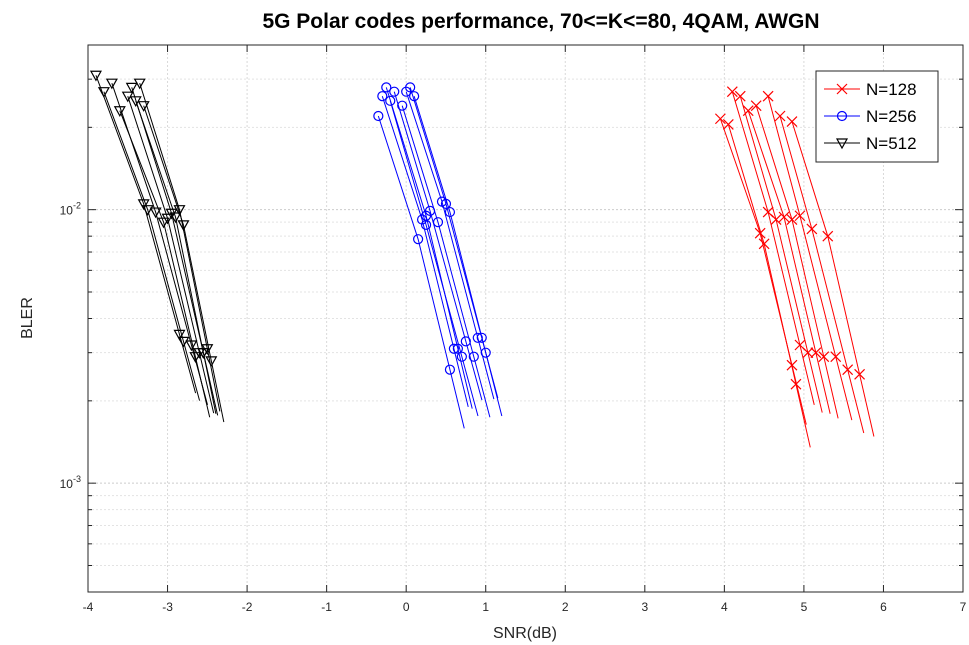  Describe the element at coordinates (891, 89) in the screenshot. I see `legend-label: N=128` at that location.